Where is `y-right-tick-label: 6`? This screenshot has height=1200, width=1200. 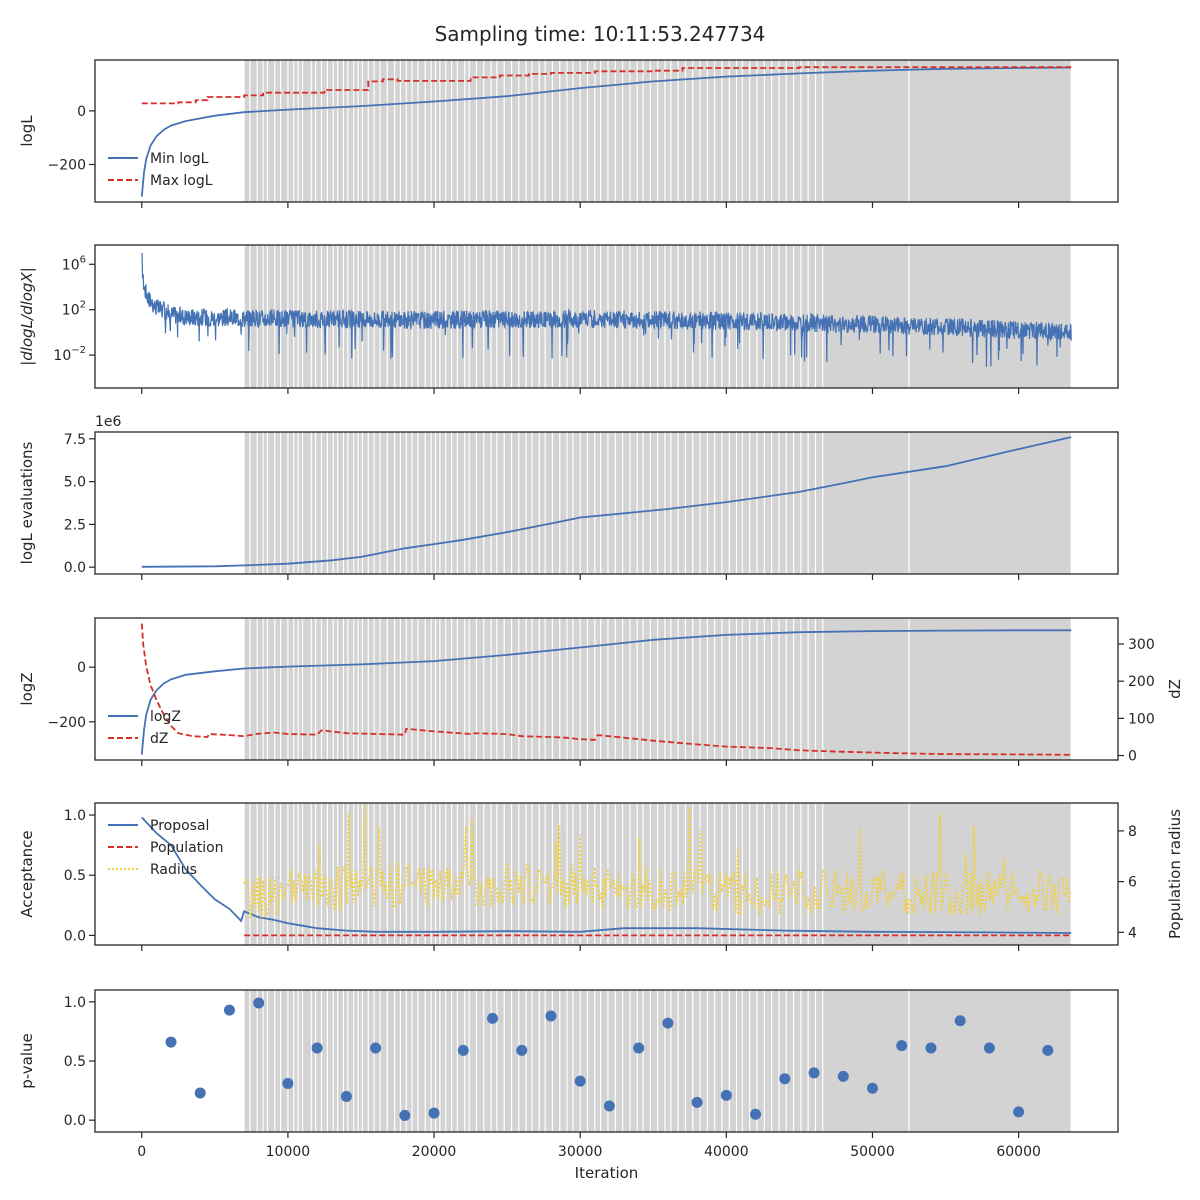
y-right-tick-label: 6 is located at coordinates (1132, 883).